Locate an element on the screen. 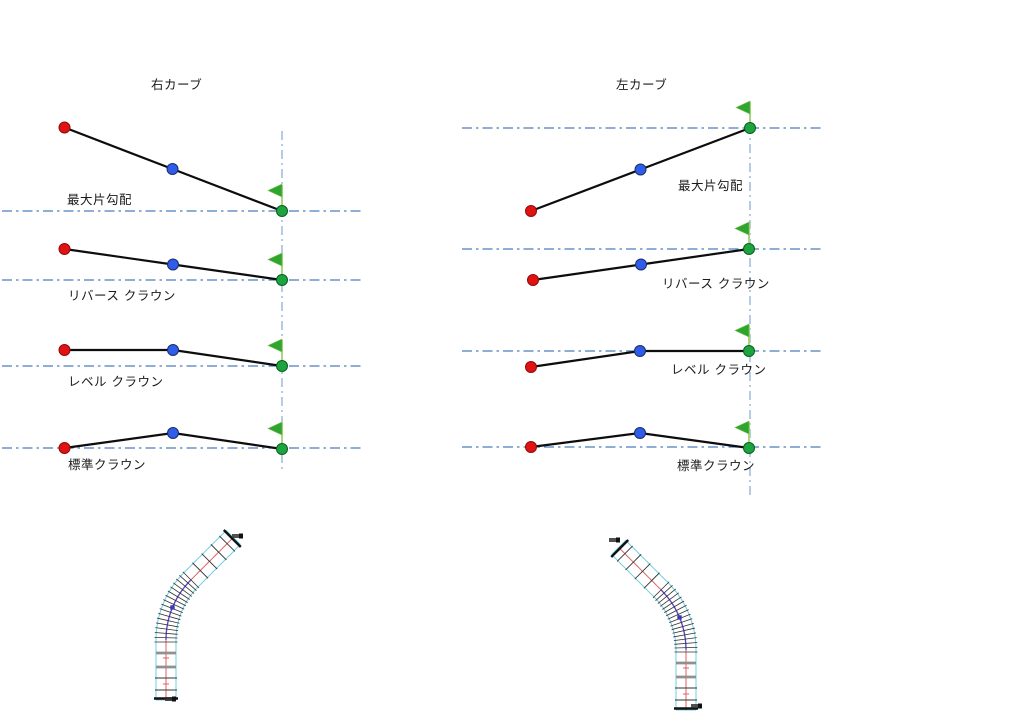  outer-edge-point-red-max-superelevation-right-curve is located at coordinates (64, 127).